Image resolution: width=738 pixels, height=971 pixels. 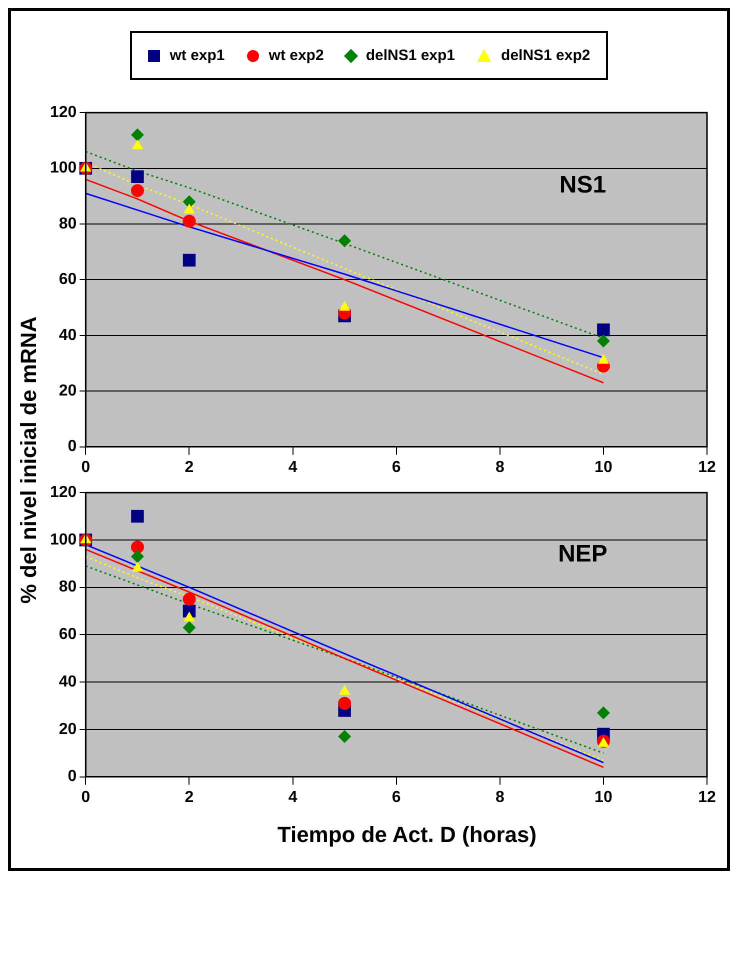 What do you see at coordinates (545, 55) in the screenshot?
I see `legend-label: delNS1 exp2` at bounding box center [545, 55].